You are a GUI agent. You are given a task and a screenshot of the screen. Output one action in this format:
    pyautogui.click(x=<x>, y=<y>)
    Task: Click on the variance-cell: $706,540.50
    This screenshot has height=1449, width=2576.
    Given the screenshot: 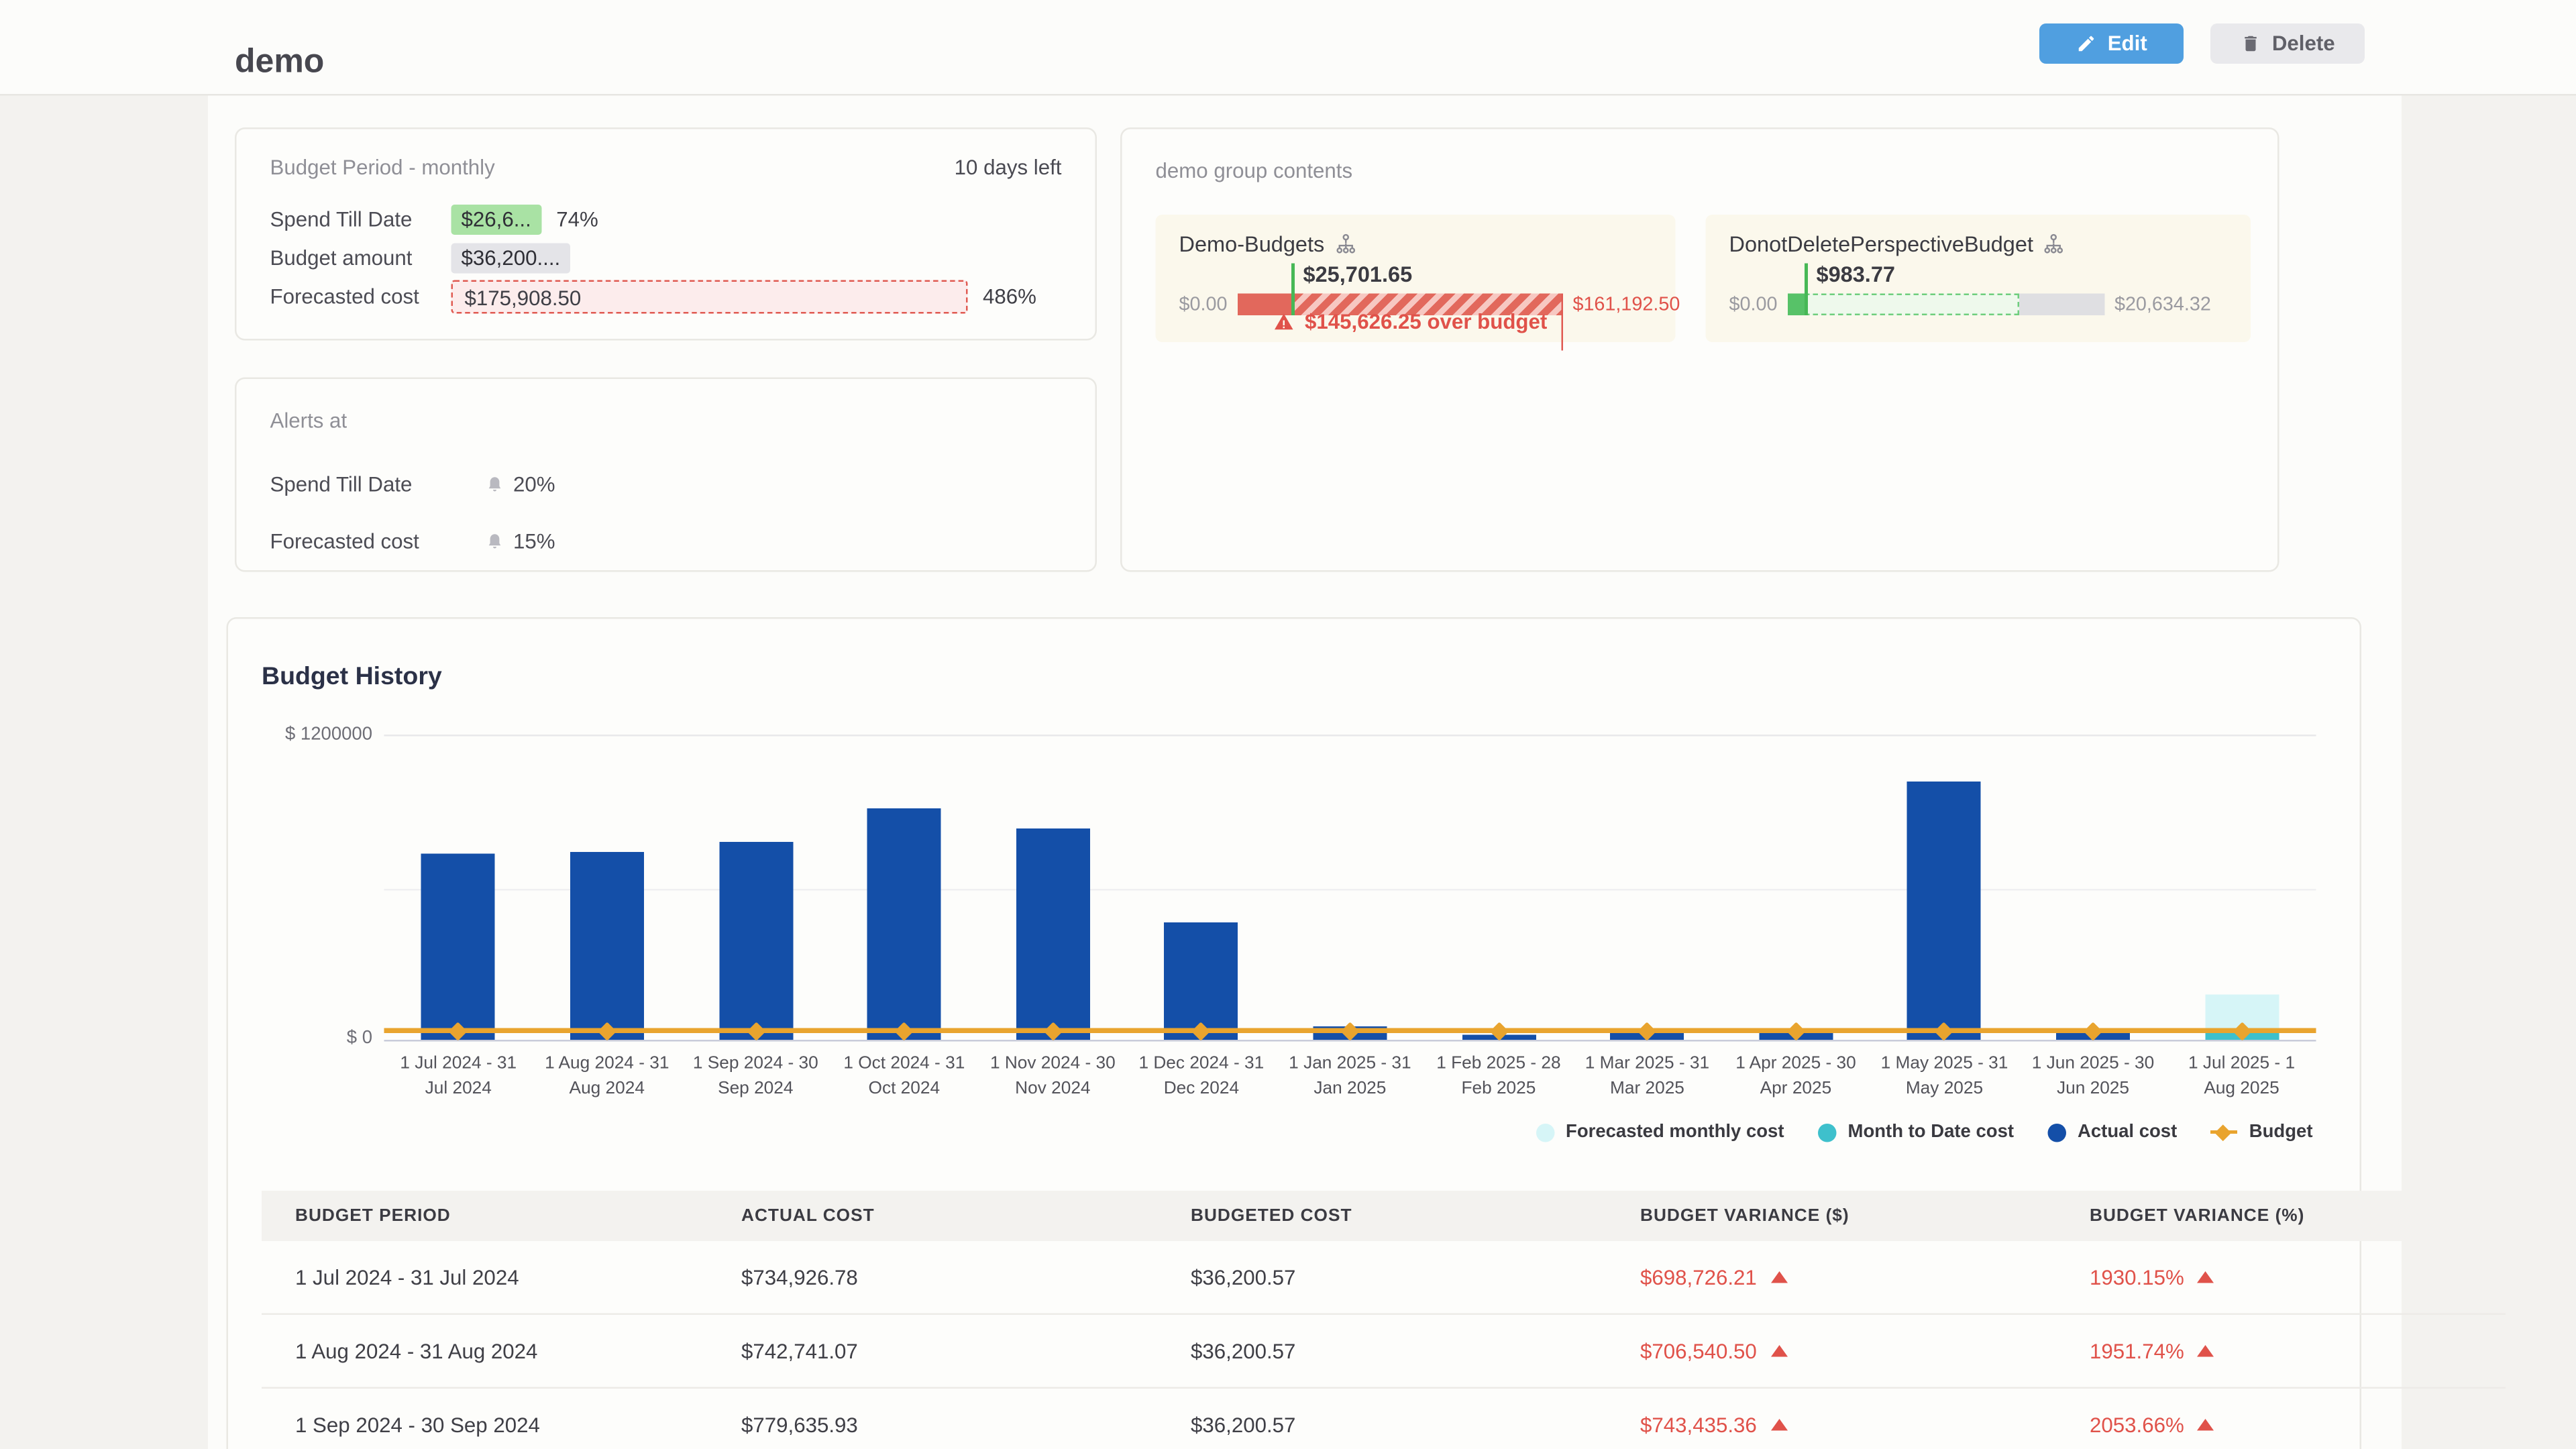 What is the action you would take?
    pyautogui.click(x=1831, y=1351)
    